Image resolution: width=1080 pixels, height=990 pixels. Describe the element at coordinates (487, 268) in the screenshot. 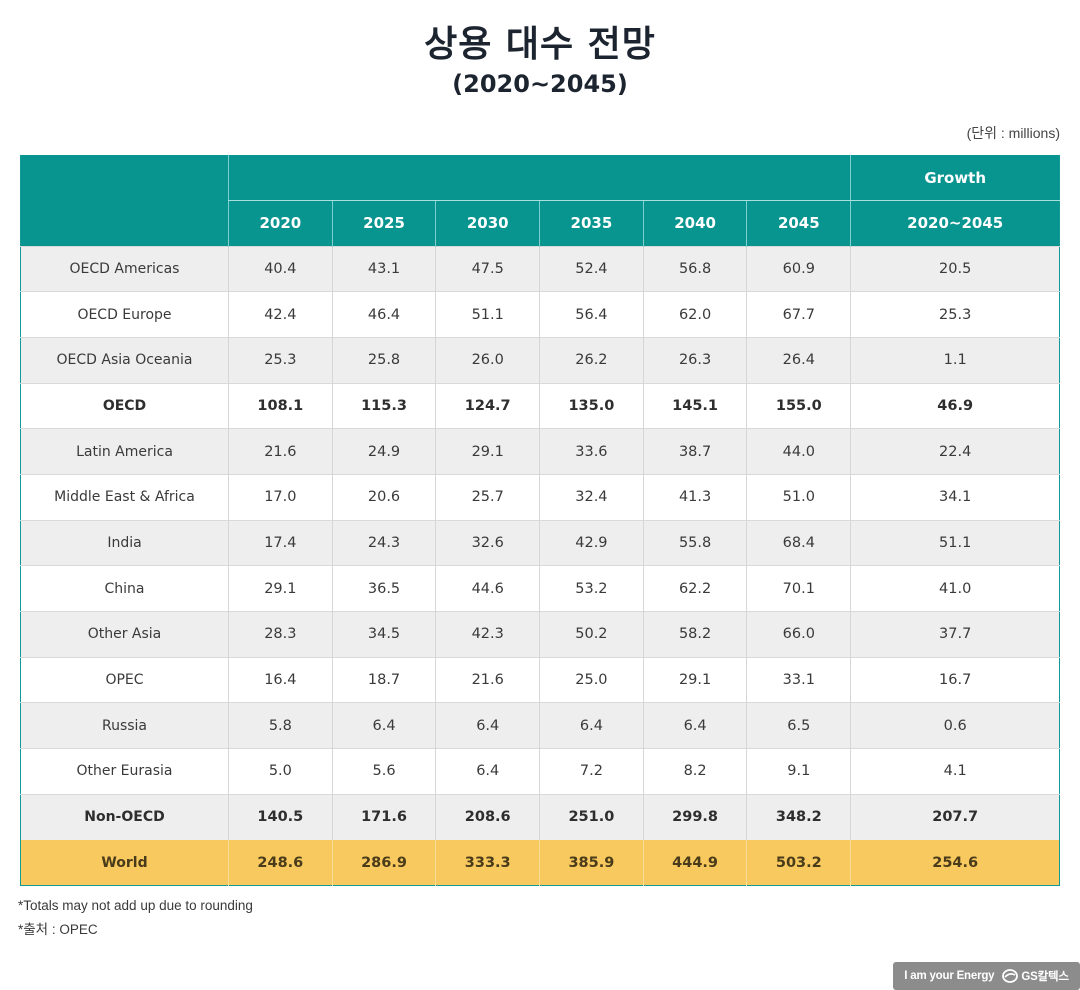

I see `cell-value: 47.5` at that location.